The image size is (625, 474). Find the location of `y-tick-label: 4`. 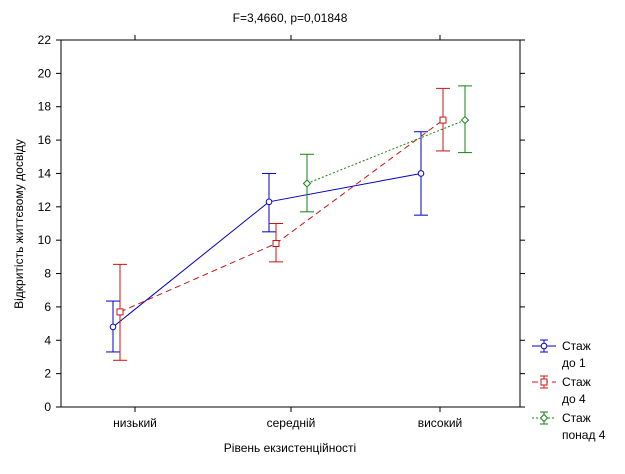

y-tick-label: 4 is located at coordinates (47, 340).